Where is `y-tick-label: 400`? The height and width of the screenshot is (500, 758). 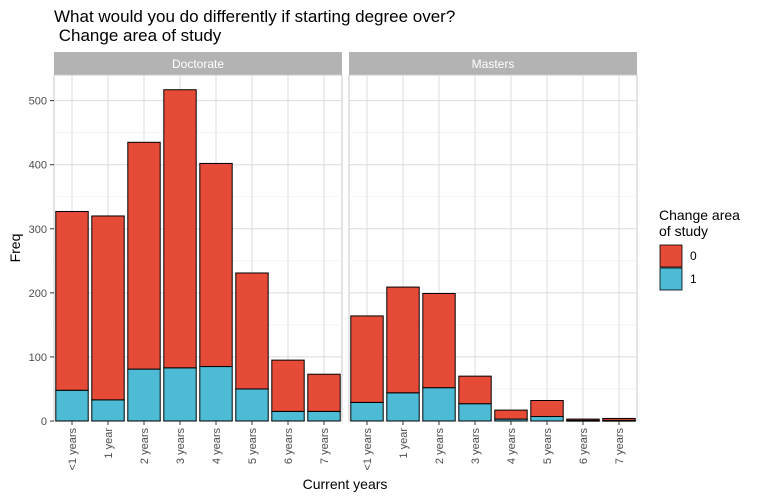 y-tick-label: 400 is located at coordinates (38, 166).